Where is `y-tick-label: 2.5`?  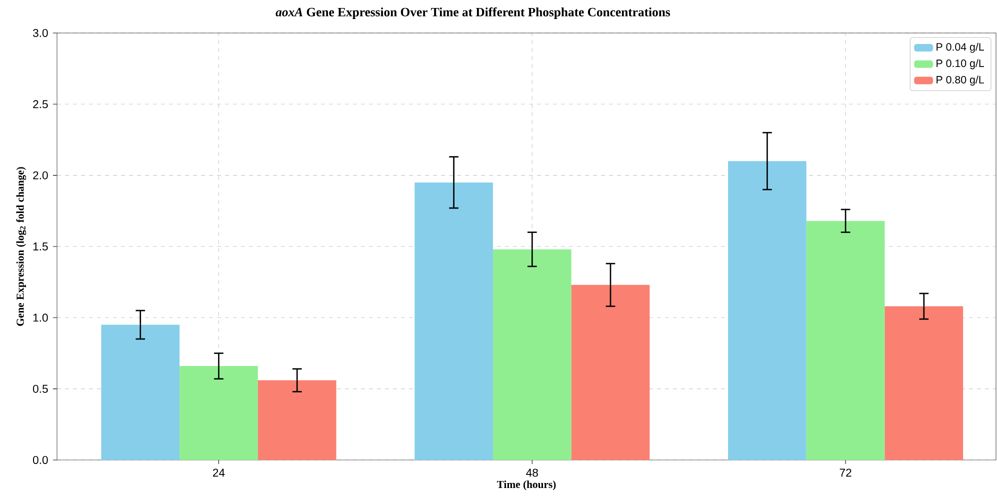 y-tick-label: 2.5 is located at coordinates (40, 104).